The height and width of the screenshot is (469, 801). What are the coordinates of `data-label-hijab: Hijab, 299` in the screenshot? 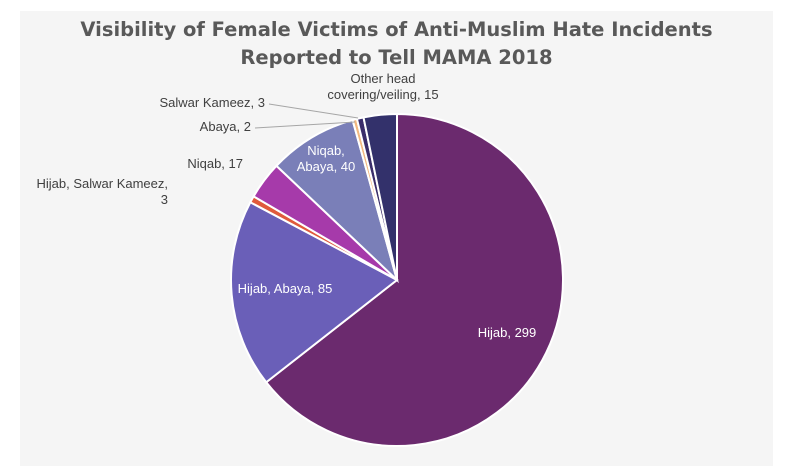 It's located at (507, 332).